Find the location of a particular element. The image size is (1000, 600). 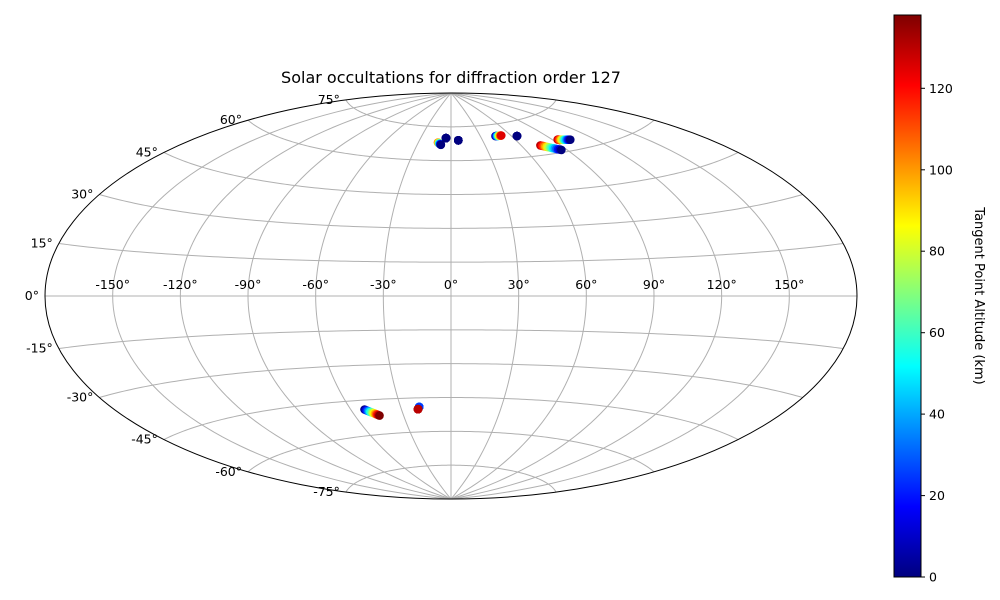

colorbar-tick-label: 0 is located at coordinates (933, 577).